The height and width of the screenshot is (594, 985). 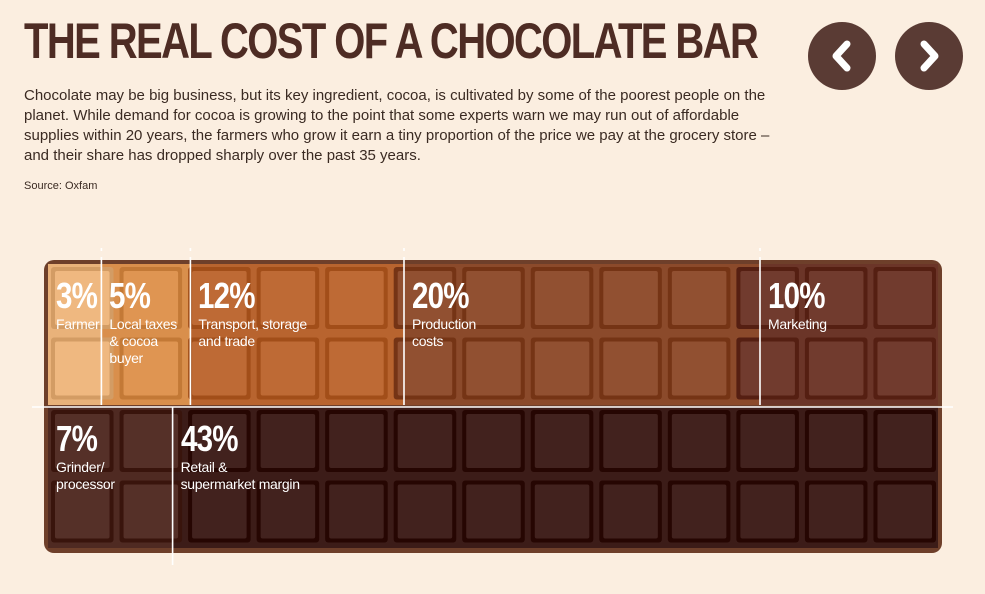 I want to click on segment-value-label: 3%, so click(x=77, y=295).